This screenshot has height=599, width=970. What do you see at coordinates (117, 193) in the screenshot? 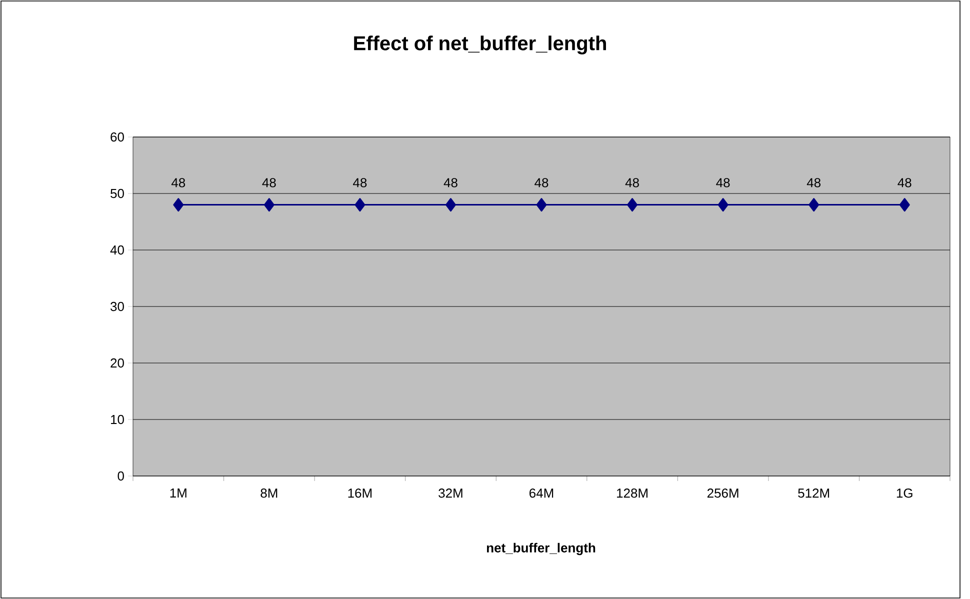
I see `y-tick-label: 50` at bounding box center [117, 193].